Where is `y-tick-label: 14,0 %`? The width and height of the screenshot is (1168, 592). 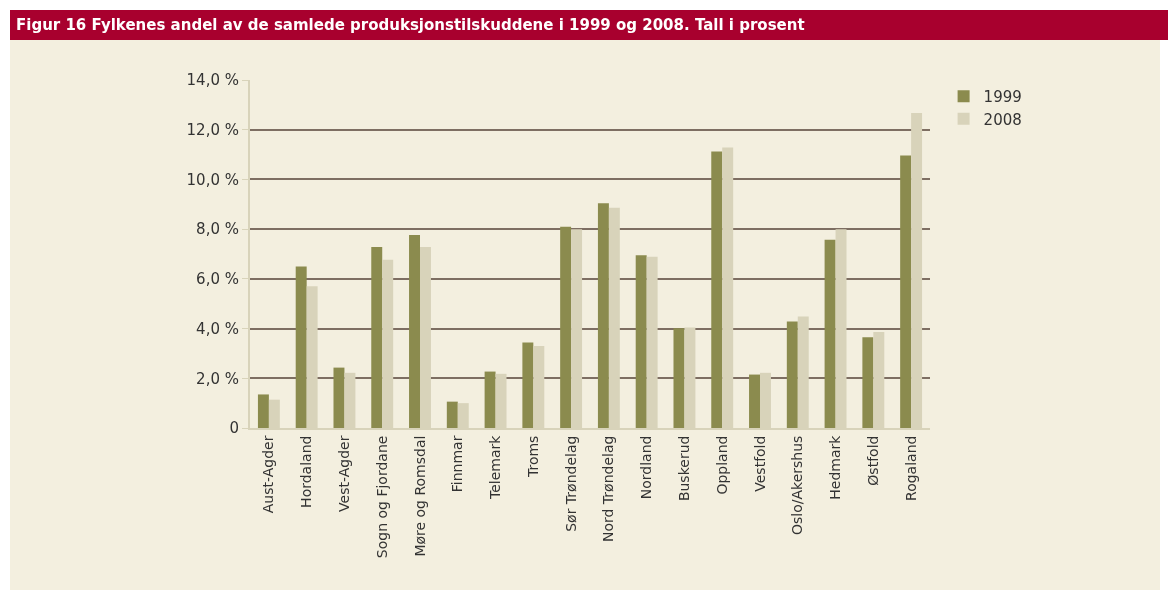
y-tick-label: 14,0 % is located at coordinates (212, 80).